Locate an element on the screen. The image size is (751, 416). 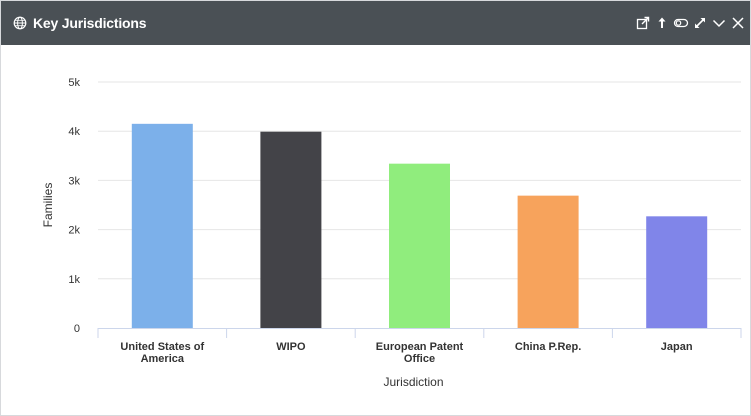
upload-icon is located at coordinates (662, 23).